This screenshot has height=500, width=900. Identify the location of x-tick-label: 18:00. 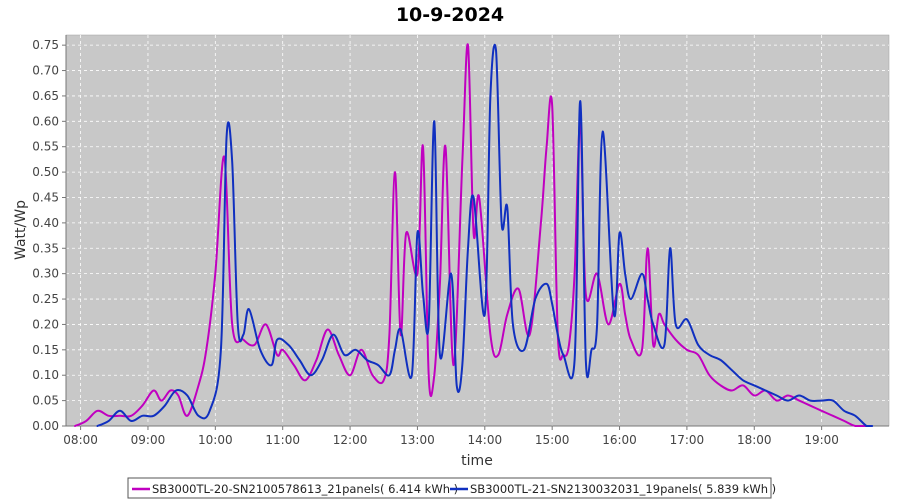
(754, 440).